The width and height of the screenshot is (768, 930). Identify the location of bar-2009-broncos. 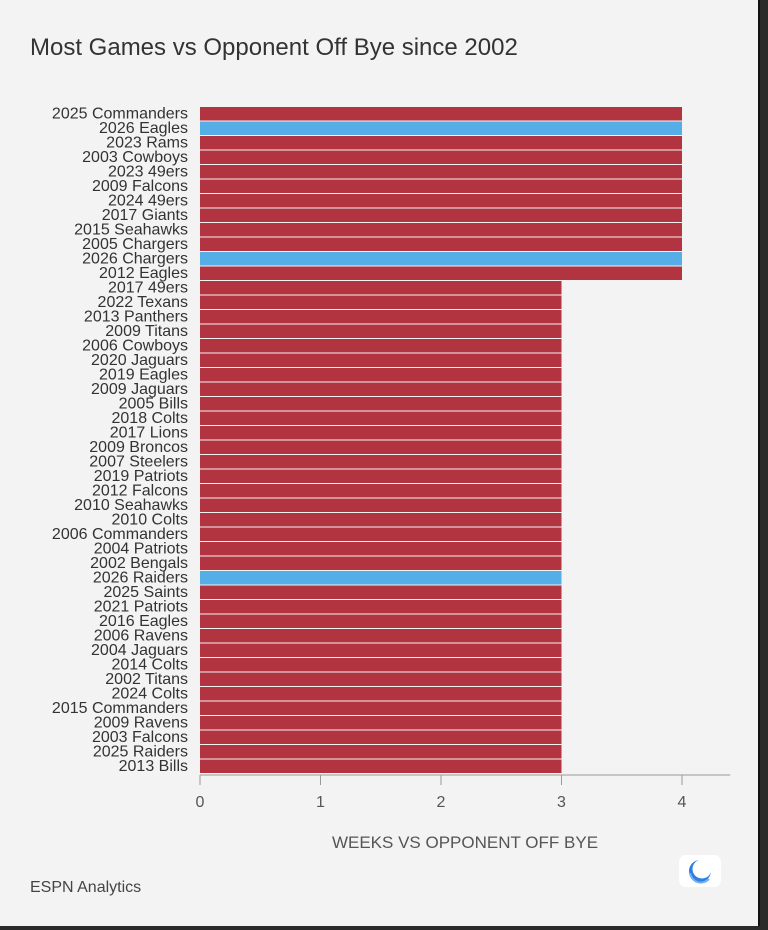
(381, 447).